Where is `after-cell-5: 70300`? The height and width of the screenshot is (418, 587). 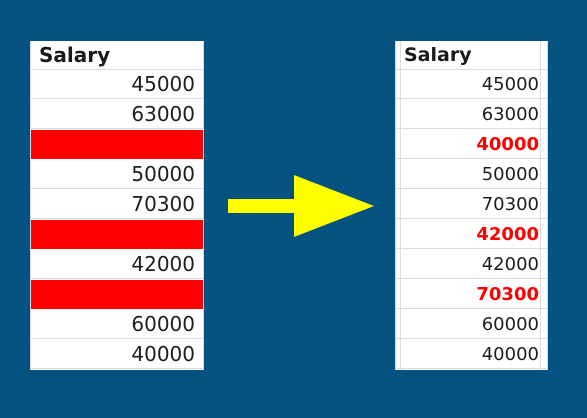
after-cell-5: 70300 is located at coordinates (471, 204).